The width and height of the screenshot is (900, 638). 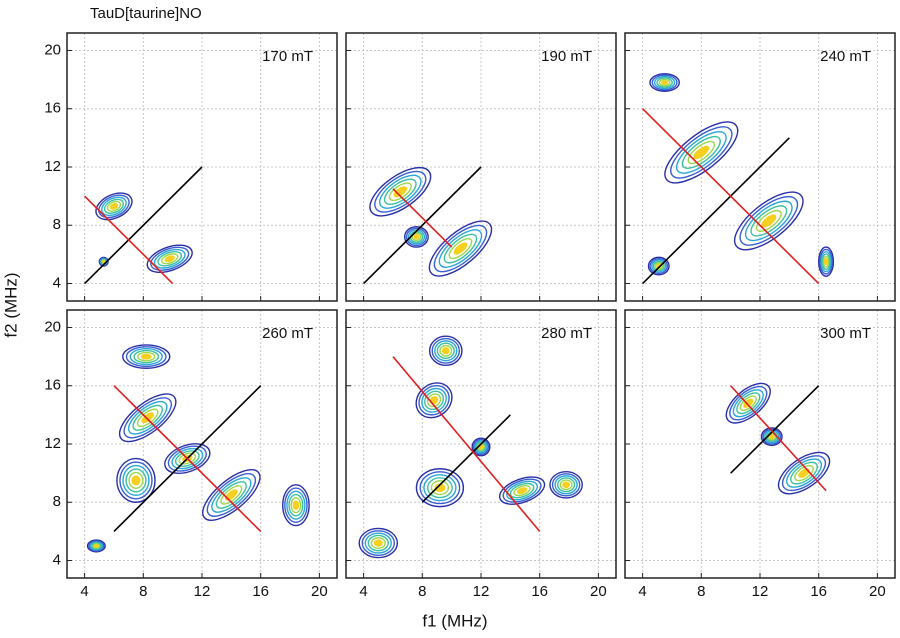 What do you see at coordinates (57, 501) in the screenshot?
I see `y-tick-label: 8` at bounding box center [57, 501].